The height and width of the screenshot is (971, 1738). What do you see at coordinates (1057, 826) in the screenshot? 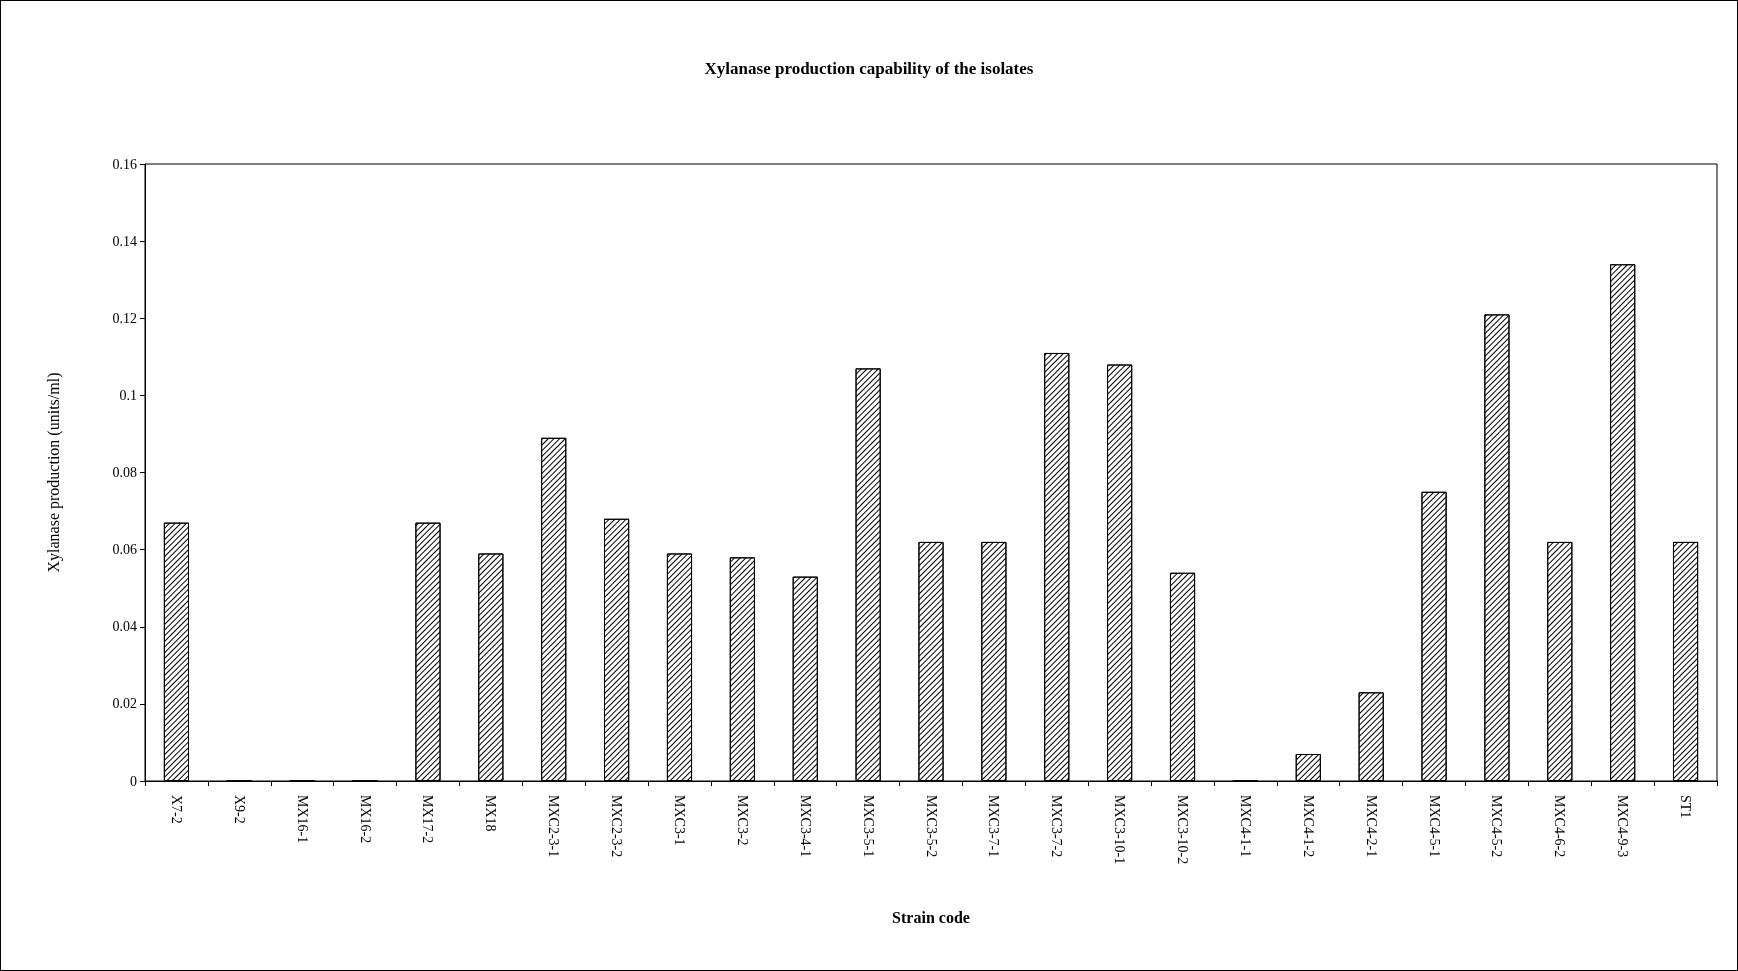
I see `x-tick-label: MXC3-7-2` at bounding box center [1057, 826].